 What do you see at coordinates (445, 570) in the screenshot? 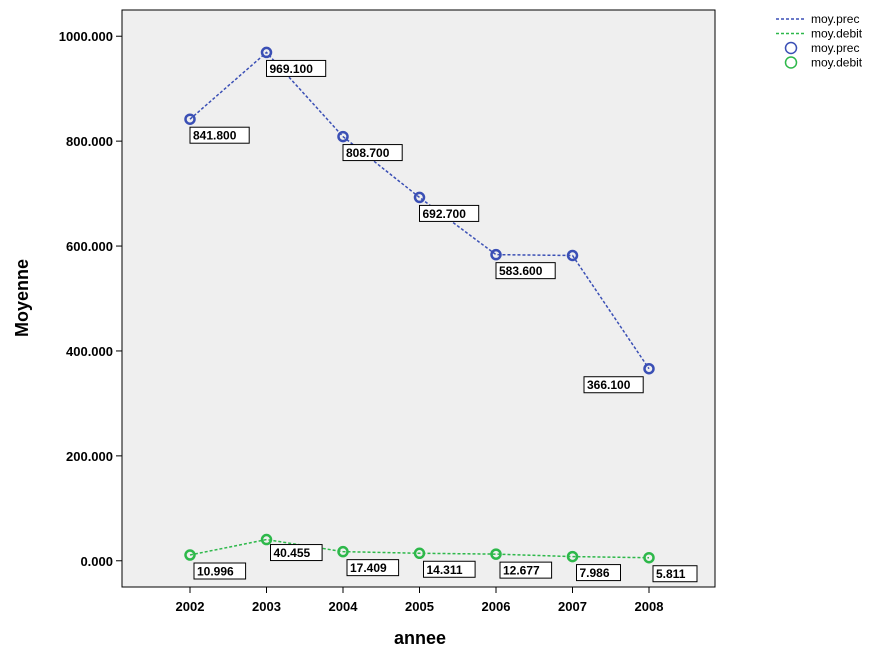
I see `data-label: 14.311` at bounding box center [445, 570].